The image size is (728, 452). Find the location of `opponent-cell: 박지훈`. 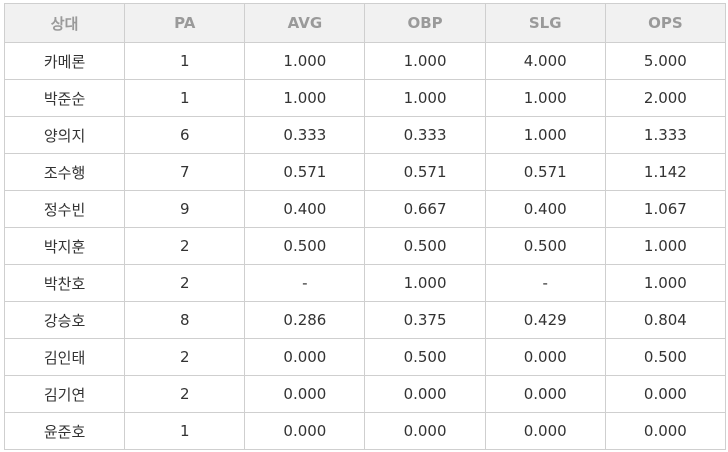

opponent-cell: 박지훈 is located at coordinates (64, 246).